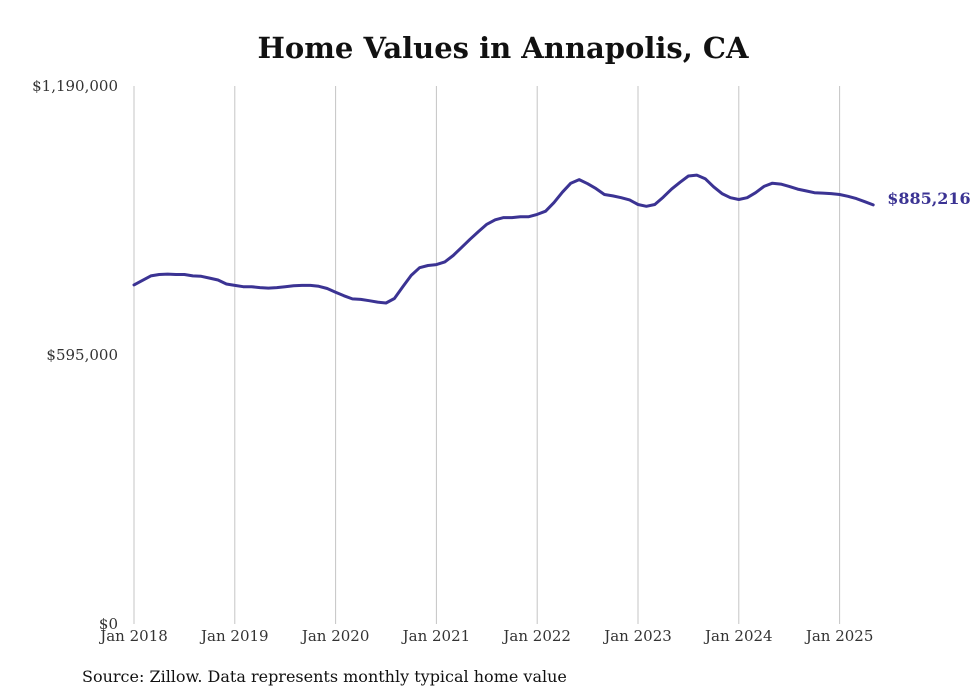 The height and width of the screenshot is (699, 980). I want to click on x-tick-label: Jan 2021, so click(436, 636).